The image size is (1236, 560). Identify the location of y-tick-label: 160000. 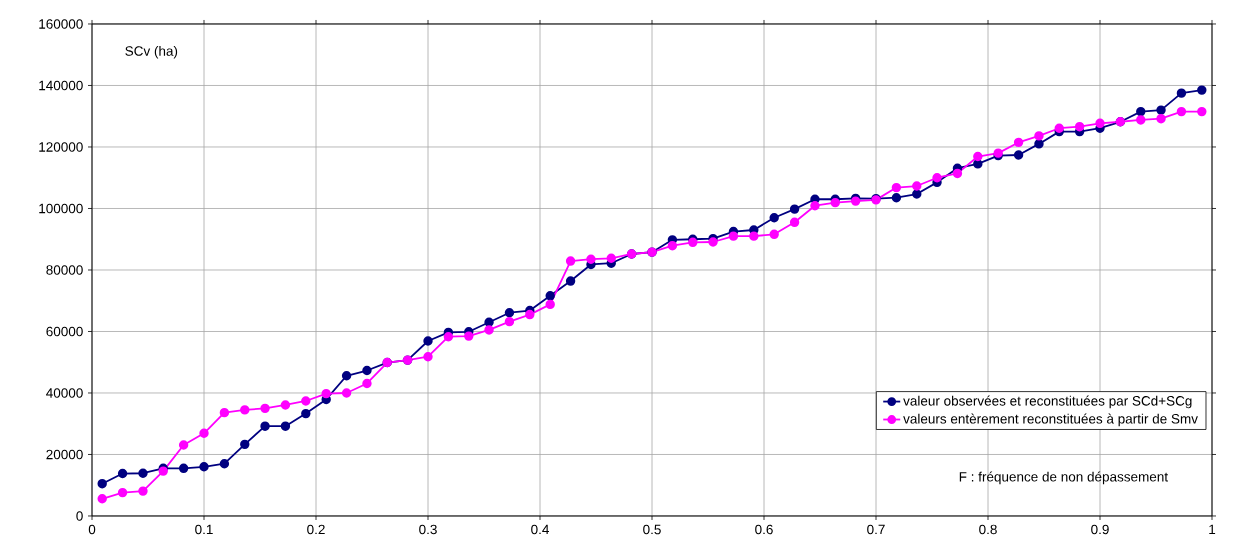
(61, 24).